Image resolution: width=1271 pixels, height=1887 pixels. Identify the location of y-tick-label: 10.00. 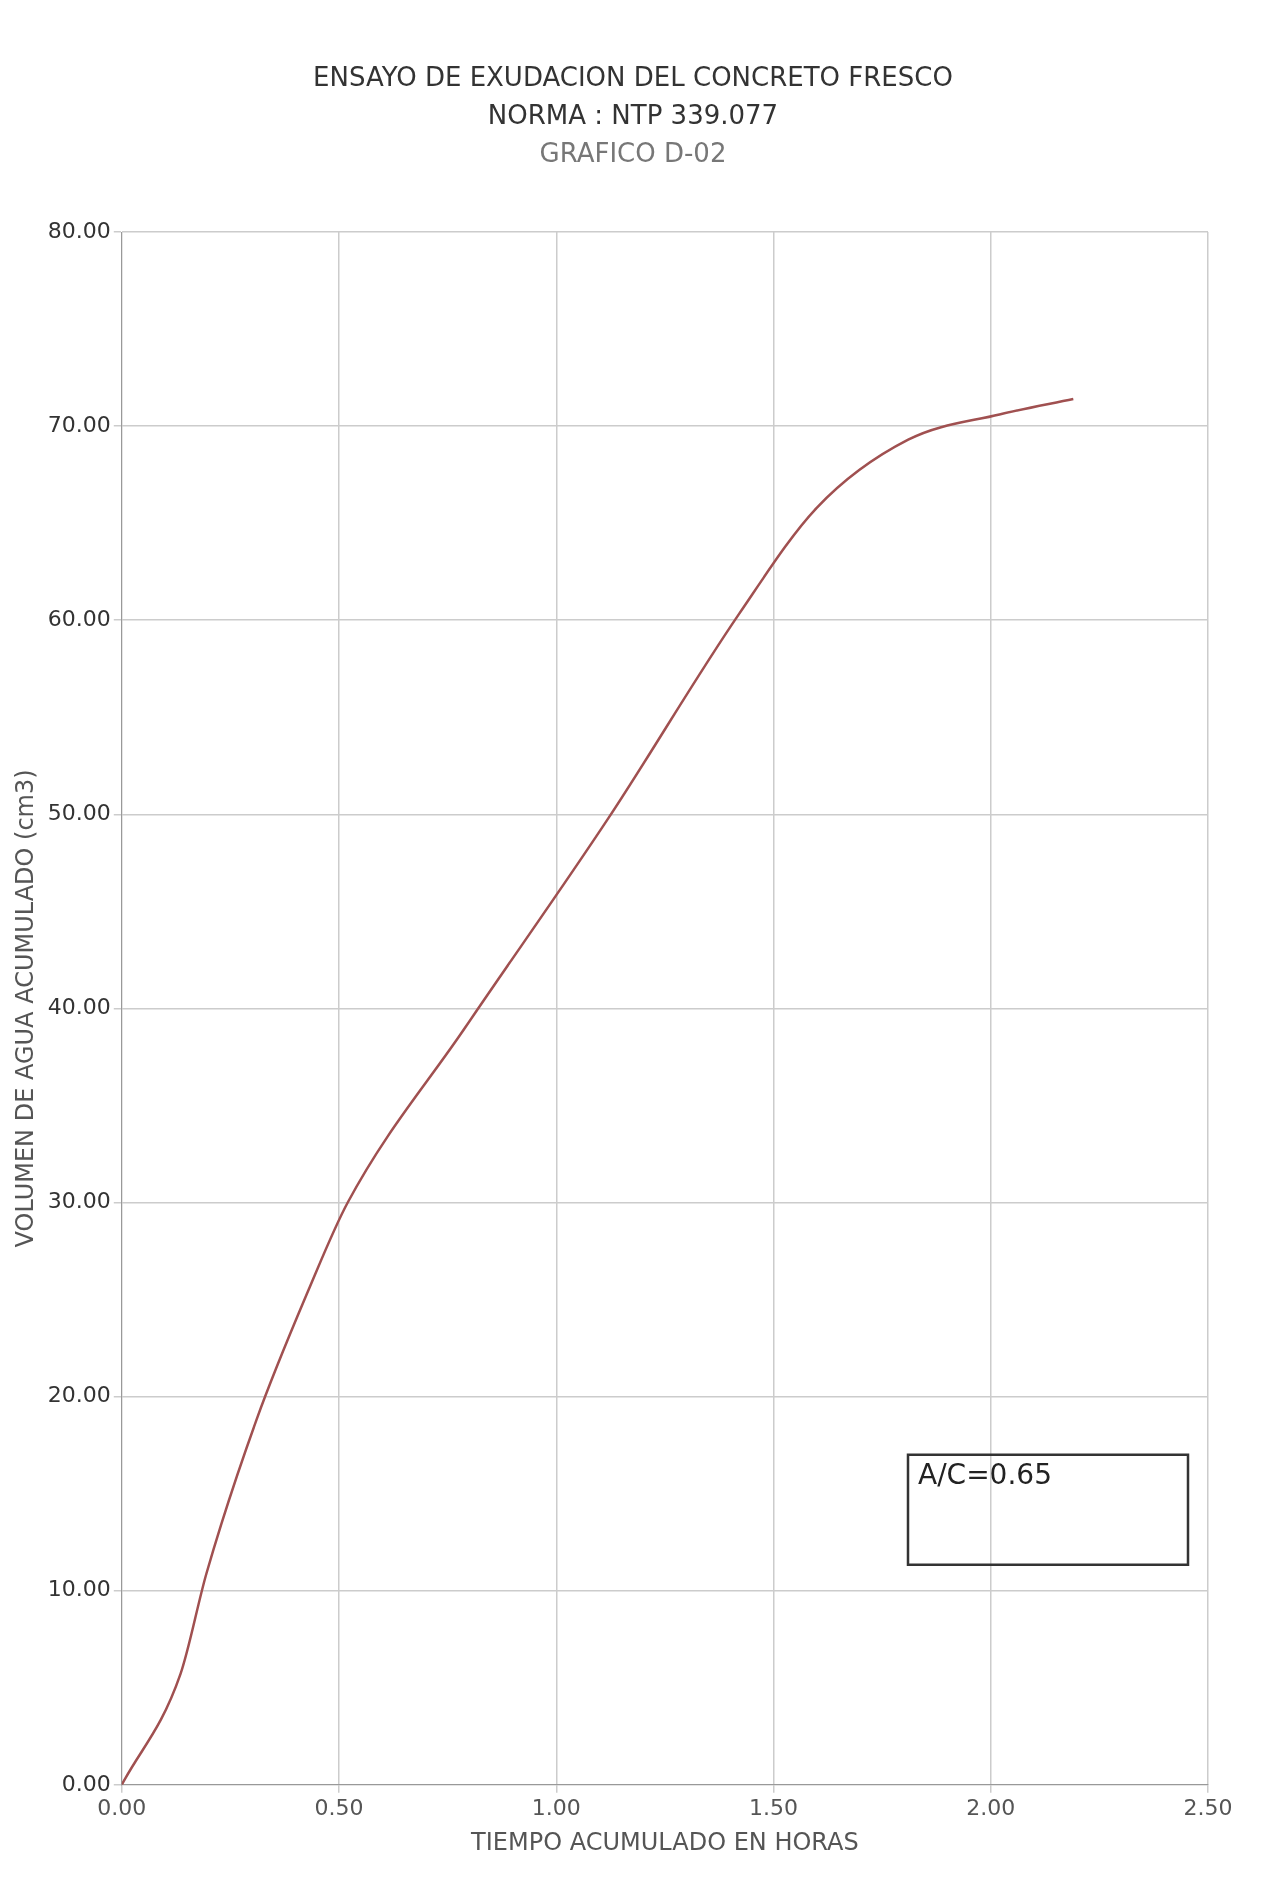
(79, 1589).